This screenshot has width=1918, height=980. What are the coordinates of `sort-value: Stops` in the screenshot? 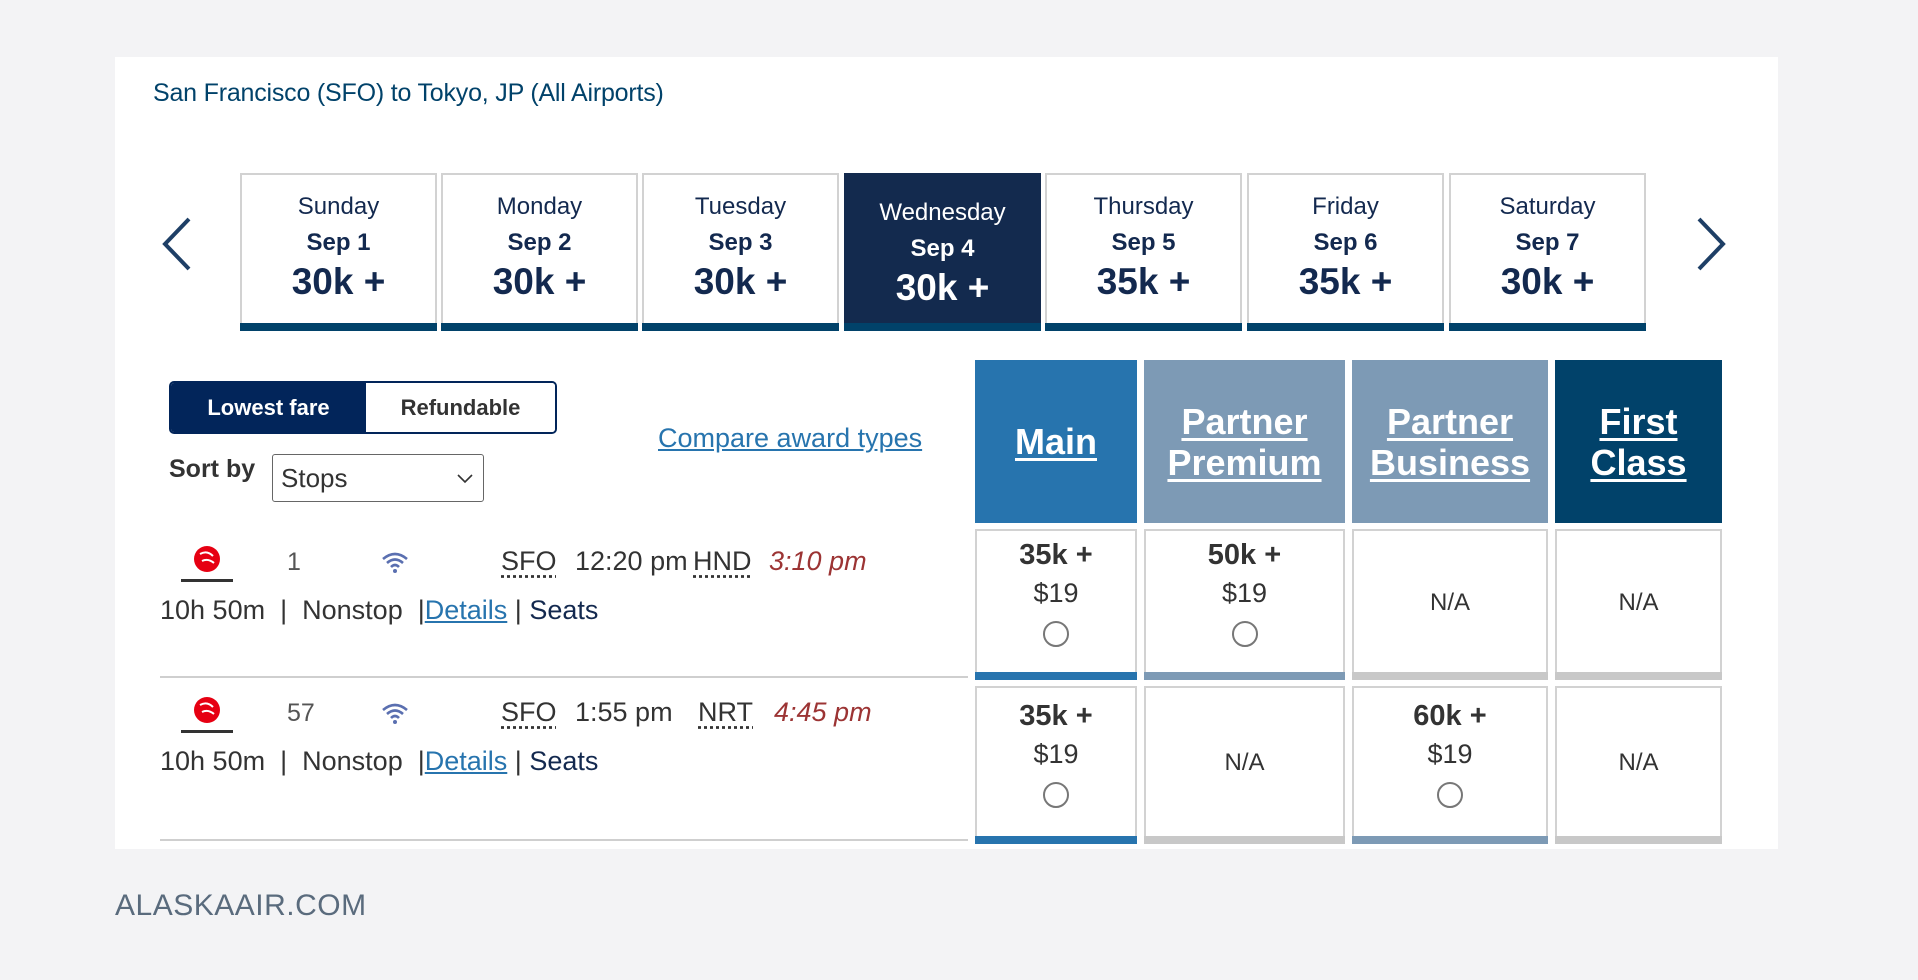 It's located at (314, 477).